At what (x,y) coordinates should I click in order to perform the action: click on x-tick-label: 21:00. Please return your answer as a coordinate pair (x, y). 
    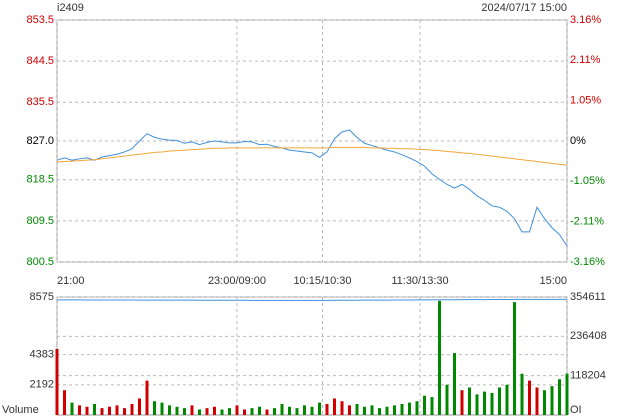
    Looking at the image, I should click on (71, 281).